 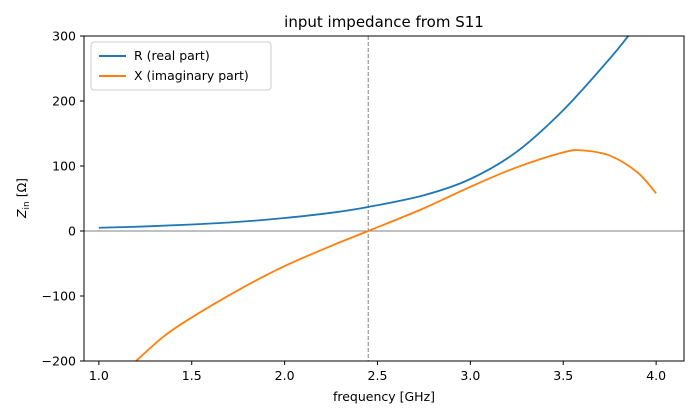 I want to click on legend: R (real part) X (imaginary part), so click(x=181, y=66).